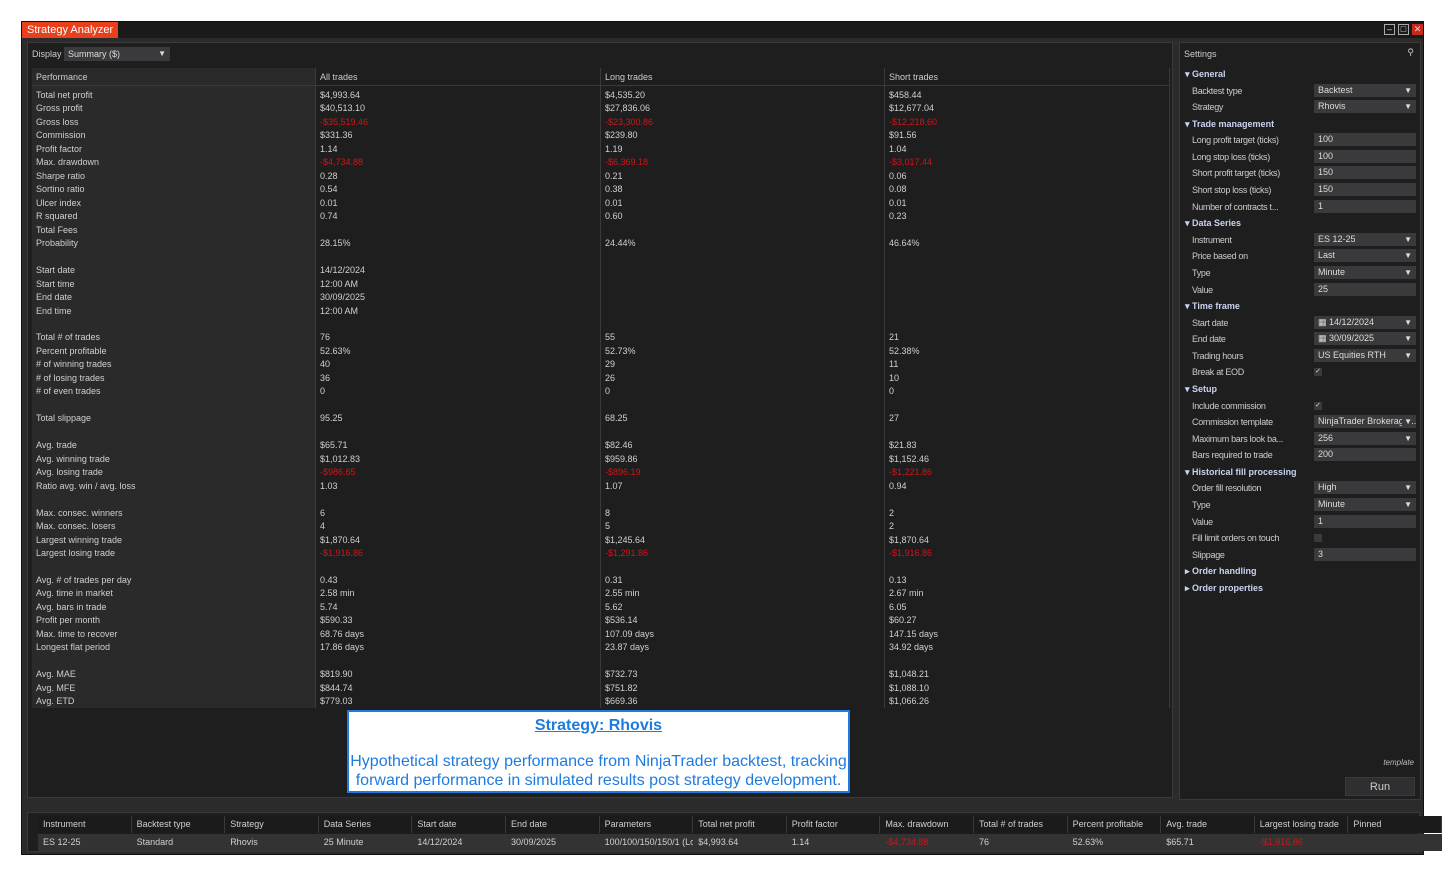  I want to click on grid-header: Data Series, so click(365, 824).